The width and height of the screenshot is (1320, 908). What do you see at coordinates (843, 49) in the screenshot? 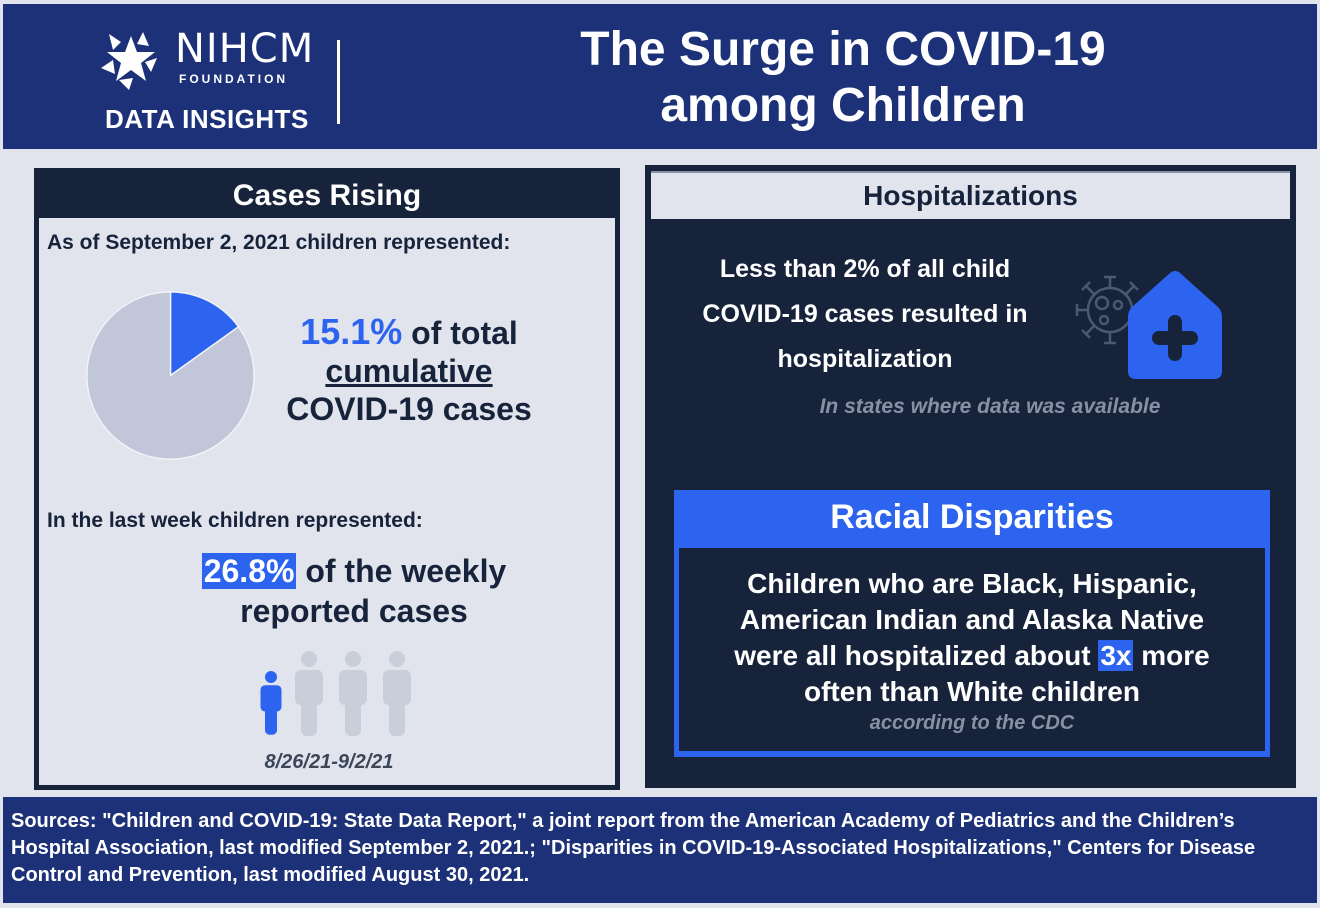
I see `title-line-1: The Surge in COVID-19` at bounding box center [843, 49].